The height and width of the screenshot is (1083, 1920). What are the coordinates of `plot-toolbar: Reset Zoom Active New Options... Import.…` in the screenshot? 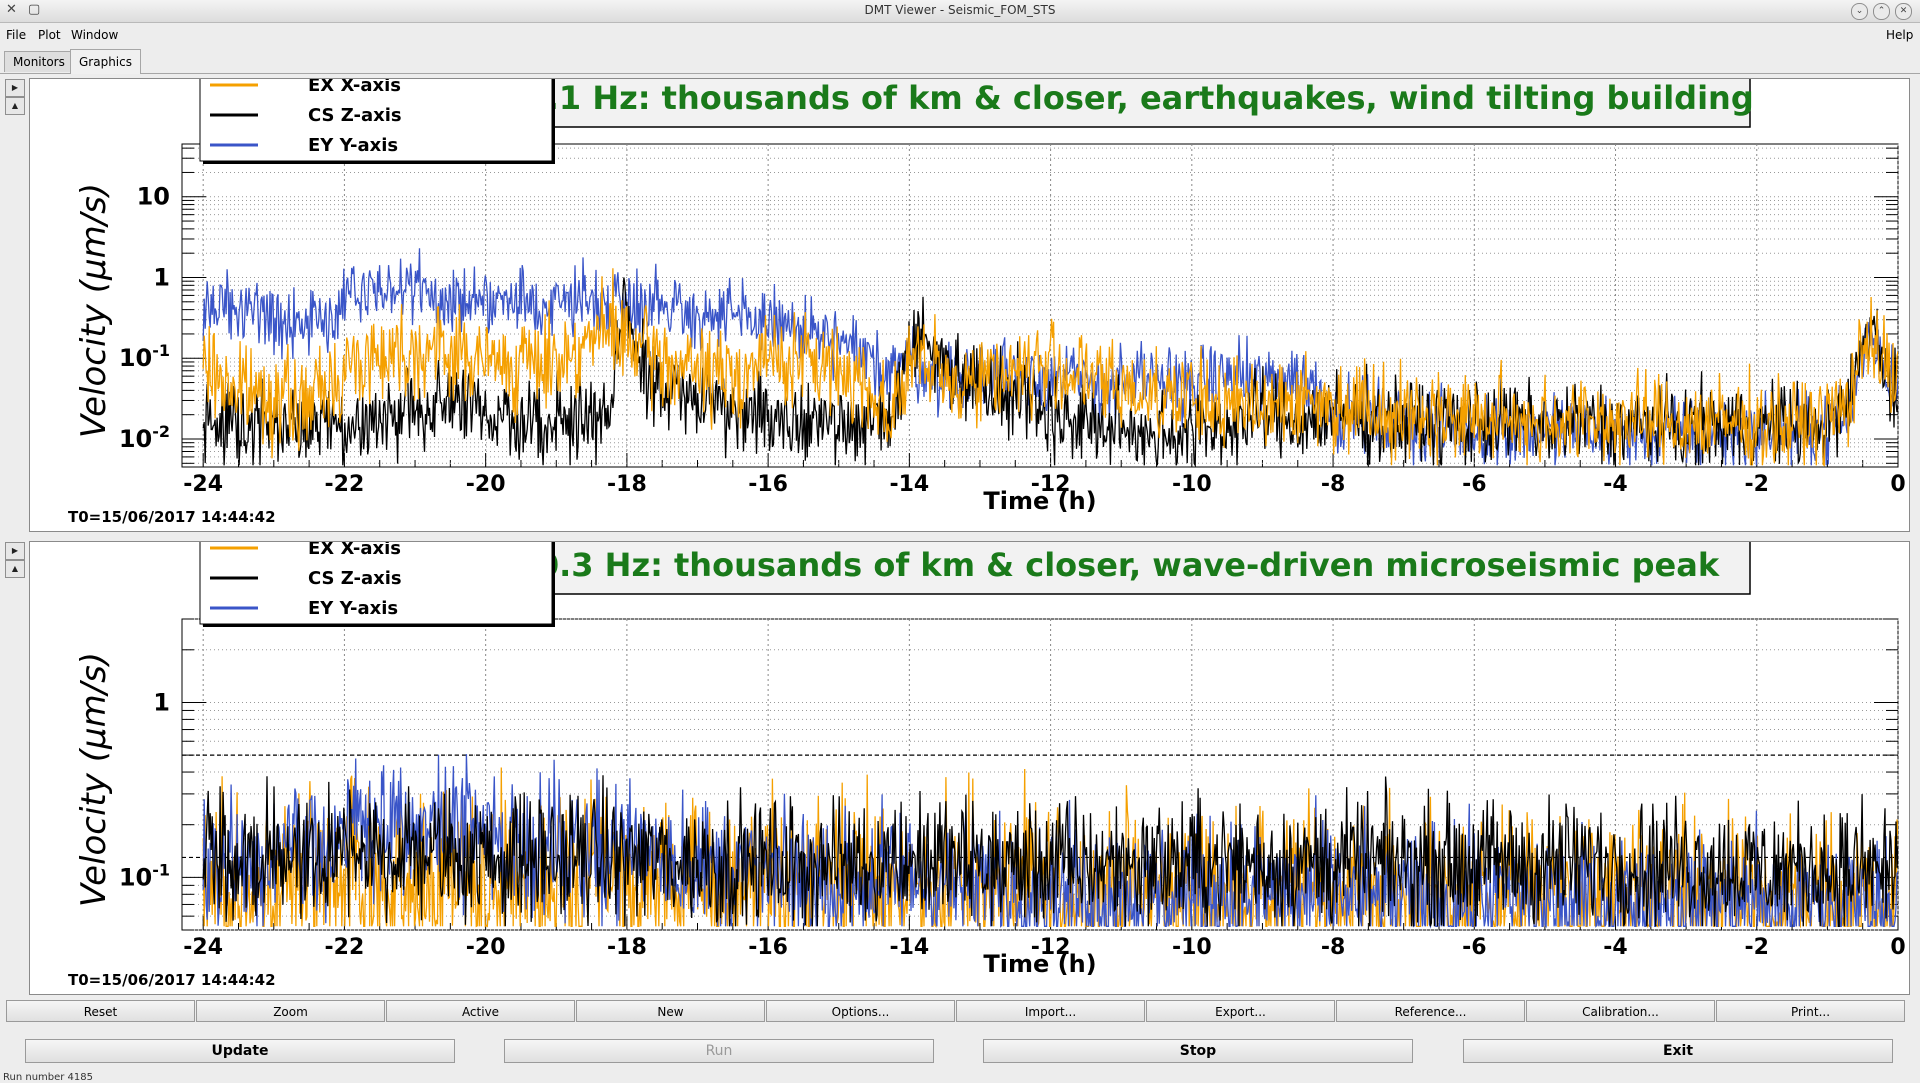 It's located at (956, 1012).